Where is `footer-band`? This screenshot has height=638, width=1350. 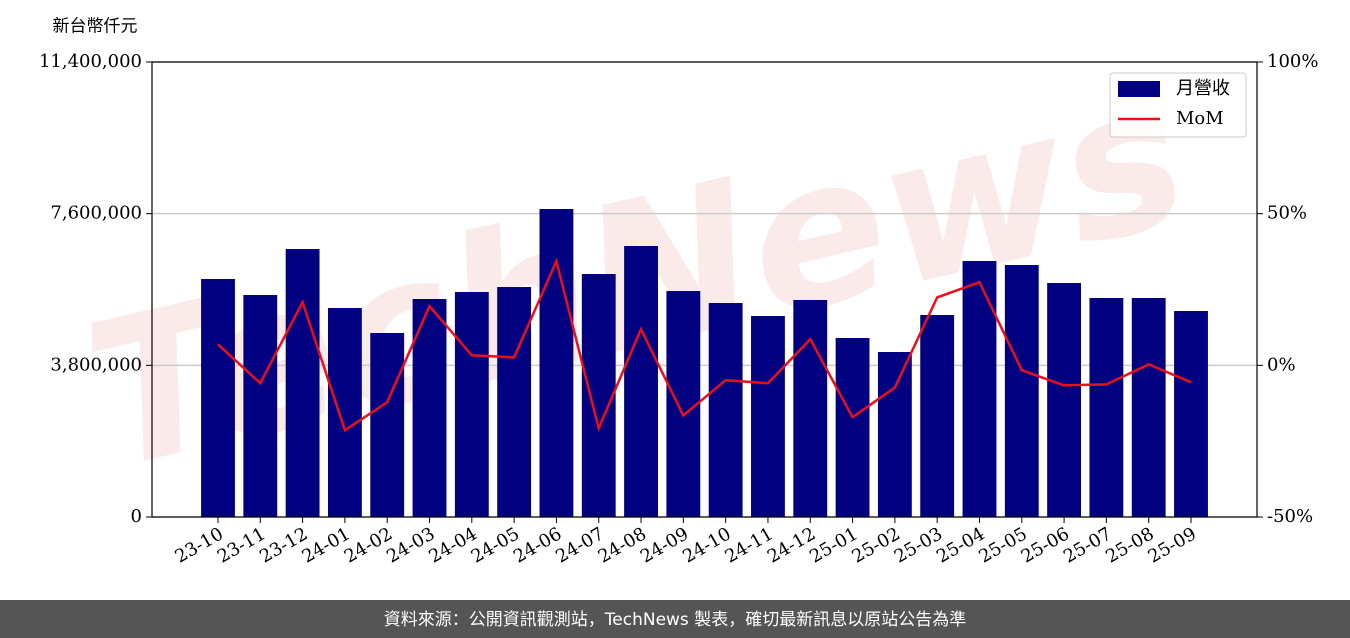
footer-band is located at coordinates (675, 619).